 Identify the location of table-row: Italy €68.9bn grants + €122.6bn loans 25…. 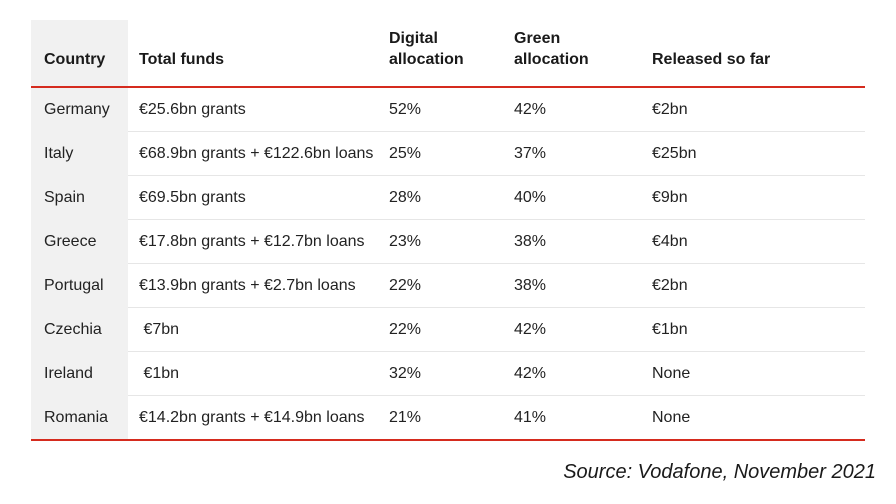
(448, 154).